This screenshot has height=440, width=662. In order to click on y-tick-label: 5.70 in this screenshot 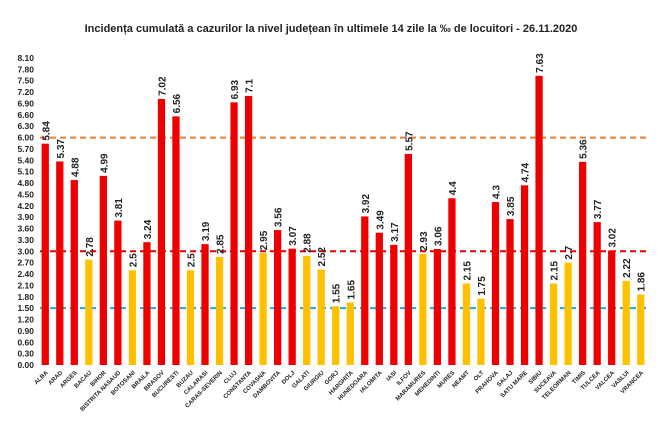, I will do `click(25, 149)`.